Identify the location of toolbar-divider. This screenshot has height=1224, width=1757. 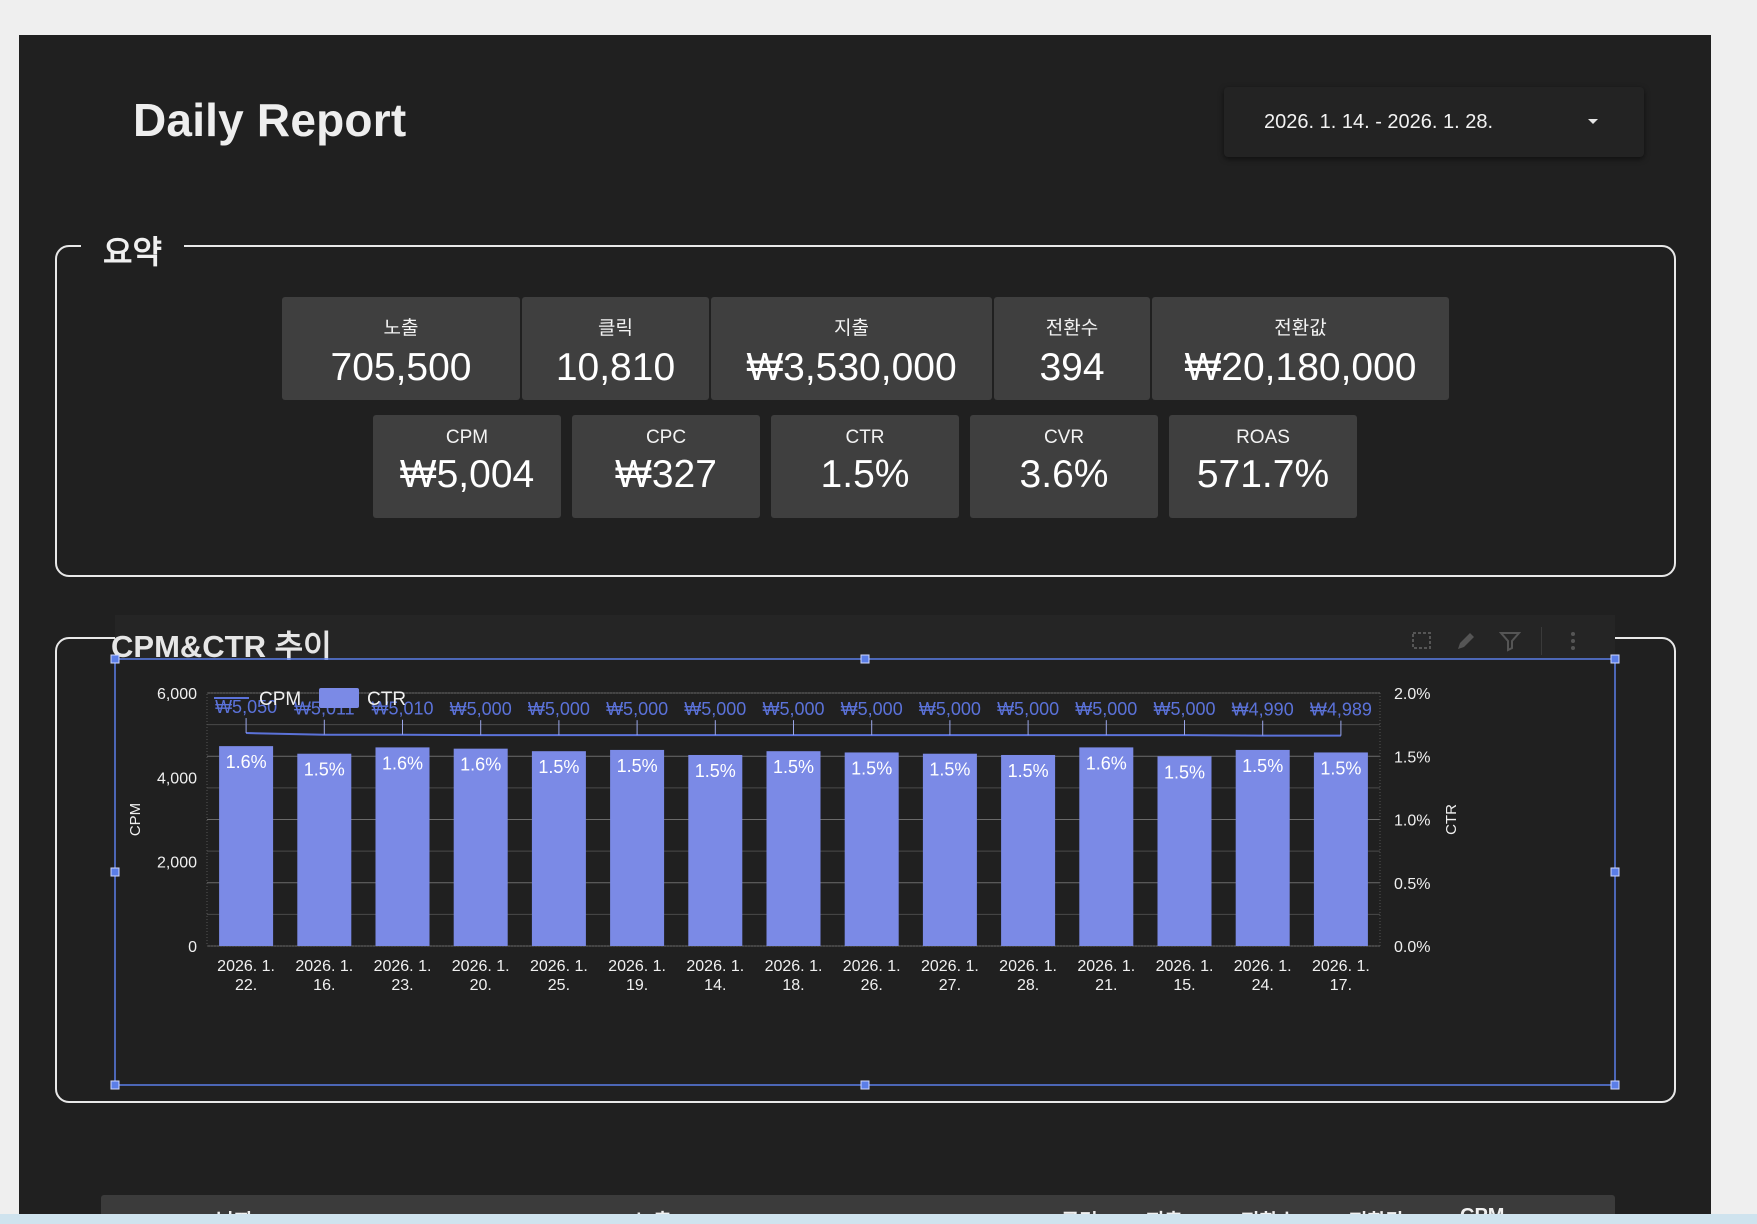
(1541, 641).